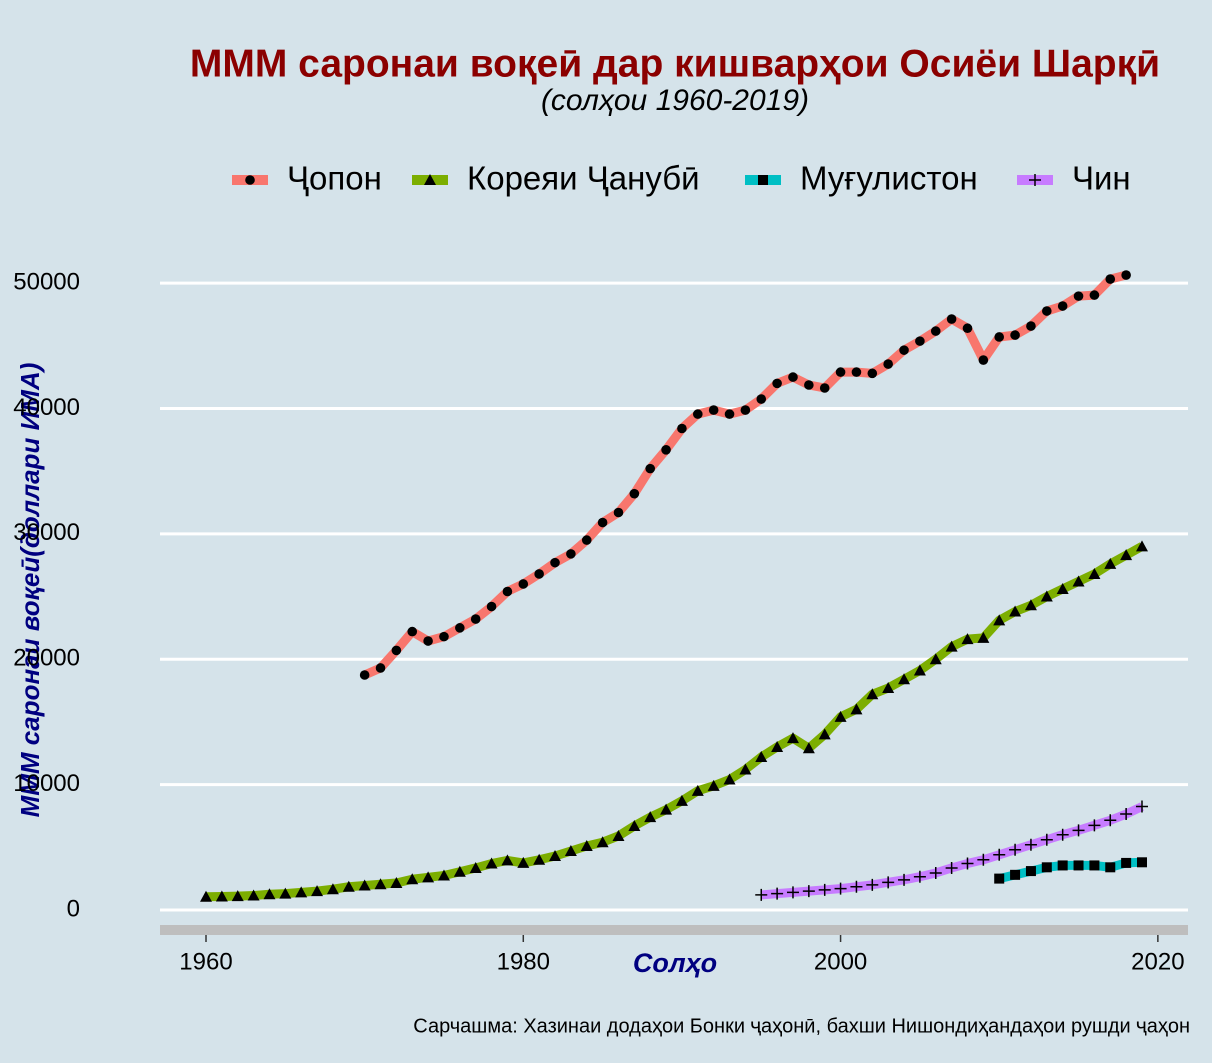 The height and width of the screenshot is (1063, 1212). I want to click on y-tick-label: 0, so click(73, 908).